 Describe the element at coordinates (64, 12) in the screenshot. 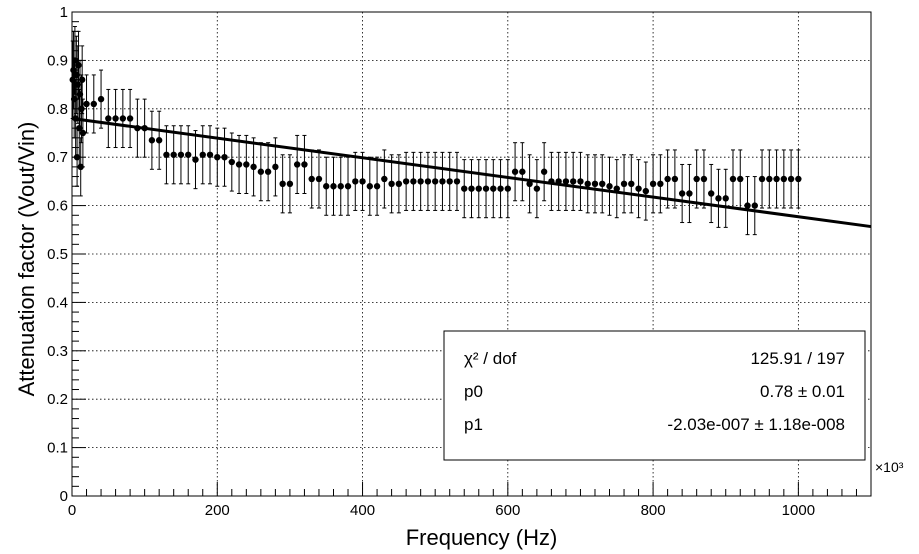

I see `y-tick-label: 1` at that location.